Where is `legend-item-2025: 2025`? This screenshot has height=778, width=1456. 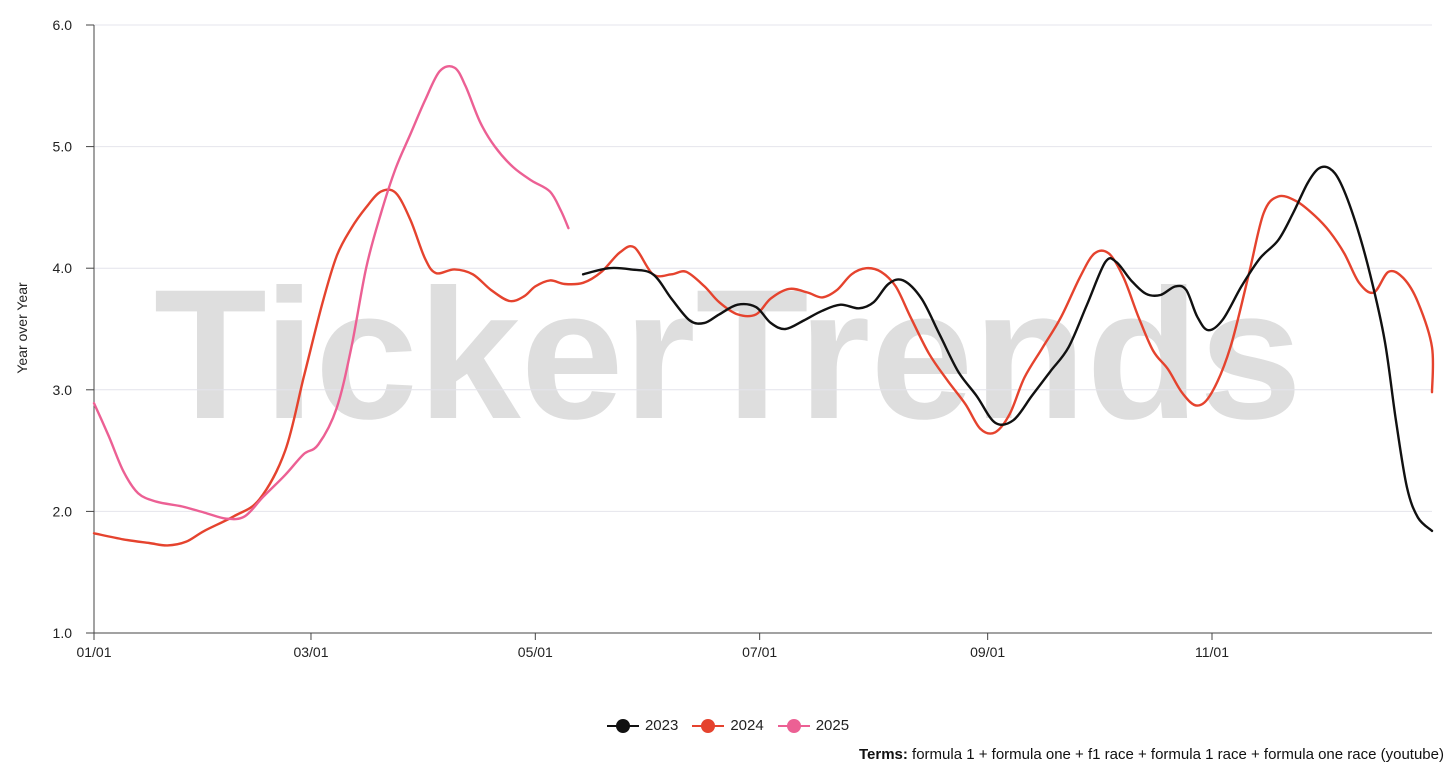
legend-item-2025: 2025 is located at coordinates (813, 725).